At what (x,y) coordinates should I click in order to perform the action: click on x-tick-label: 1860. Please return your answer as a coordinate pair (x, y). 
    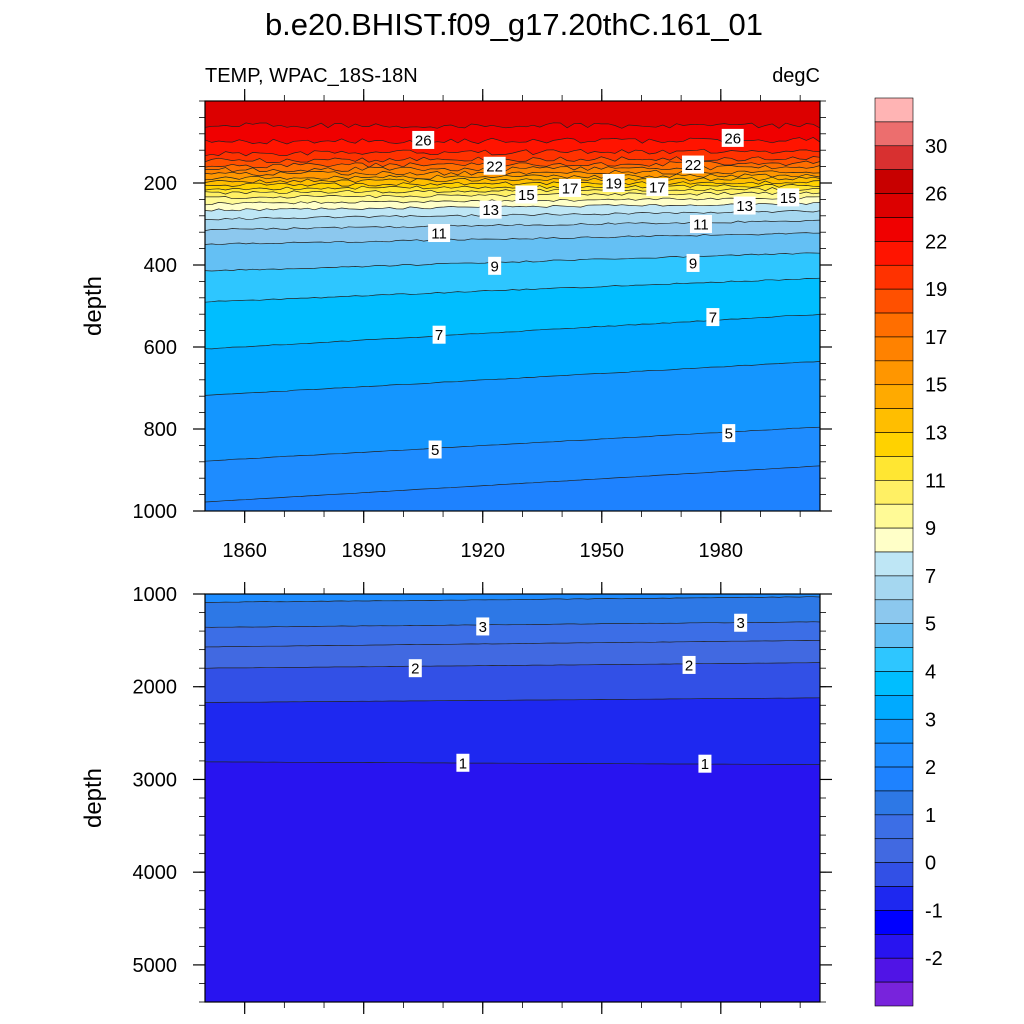
    Looking at the image, I should click on (244, 551).